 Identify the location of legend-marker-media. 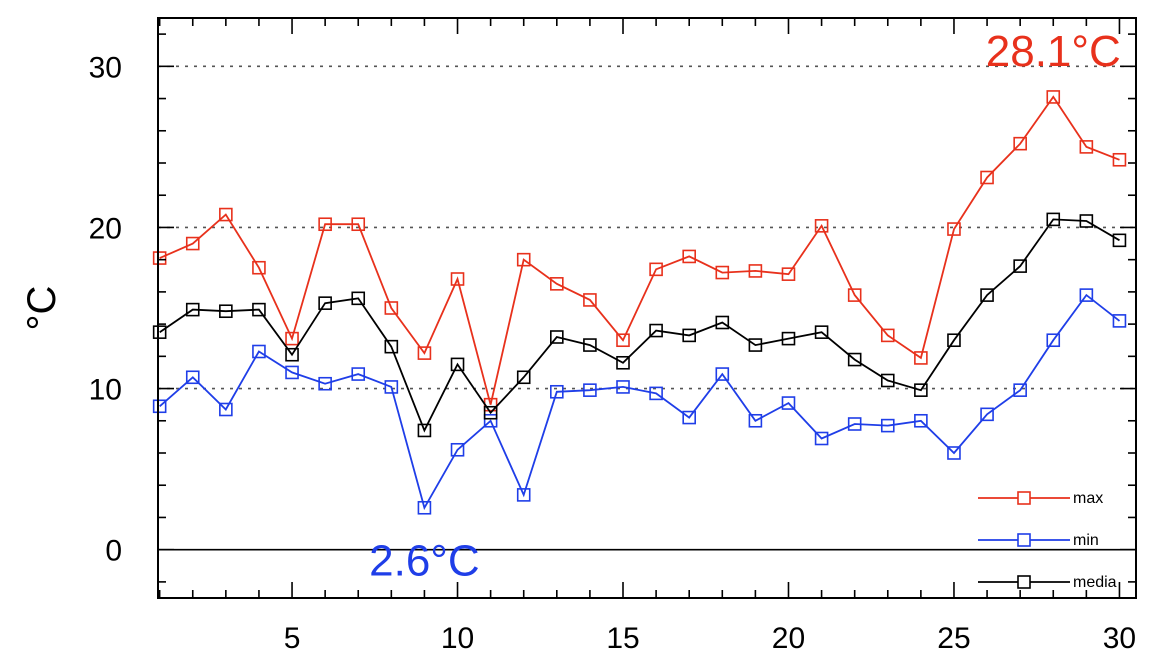
(1024, 582).